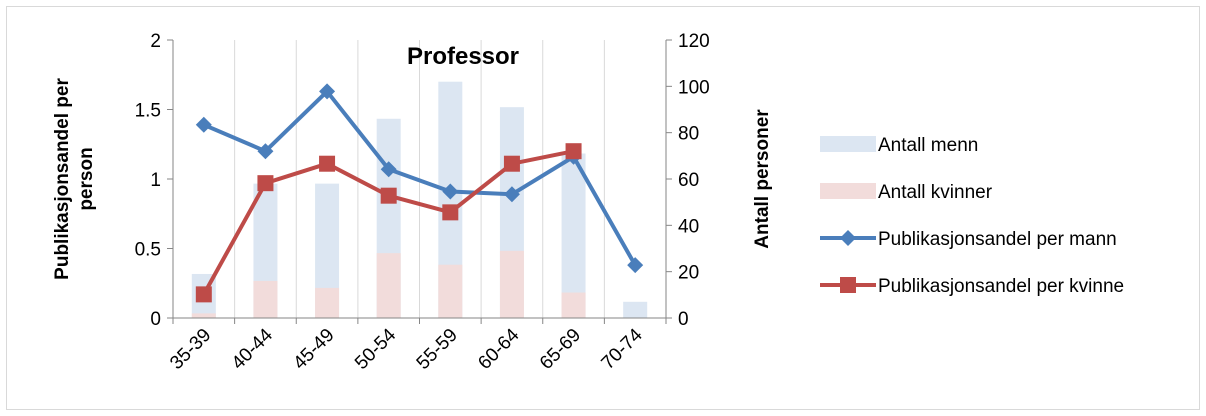 The height and width of the screenshot is (416, 1206). What do you see at coordinates (155, 319) in the screenshot?
I see `y-left-tick-label: 0` at bounding box center [155, 319].